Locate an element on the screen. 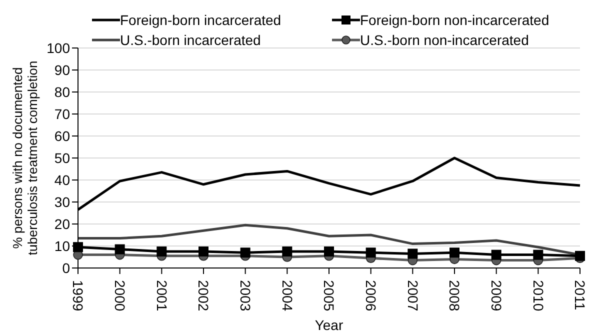 The width and height of the screenshot is (600, 336). x-tick-label: 2000 is located at coordinates (120, 296).